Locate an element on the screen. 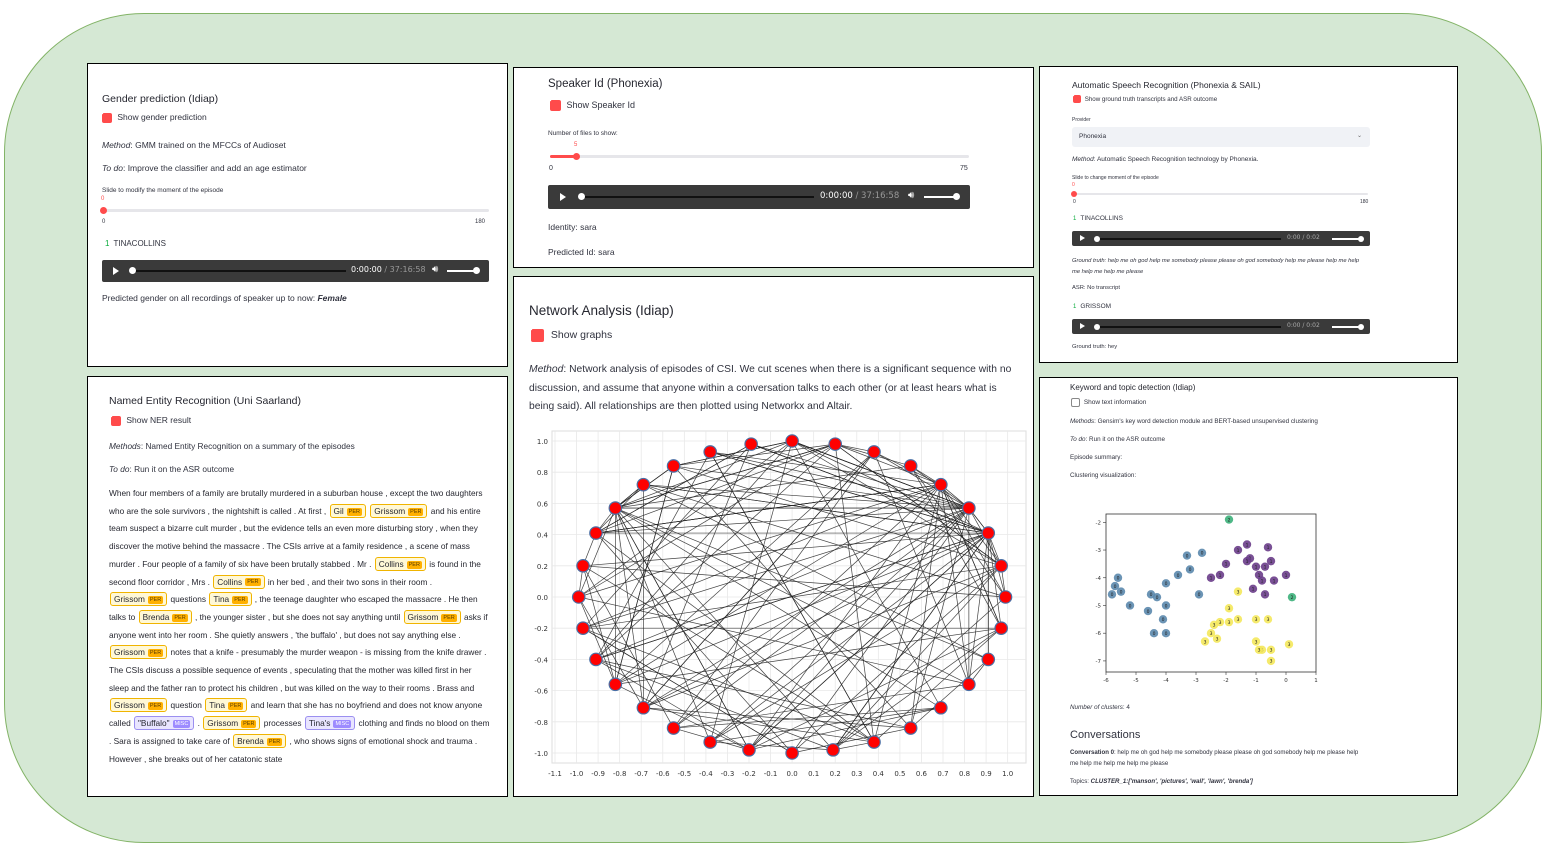 The image size is (1550, 855). entity-text: Gil is located at coordinates (338, 510).